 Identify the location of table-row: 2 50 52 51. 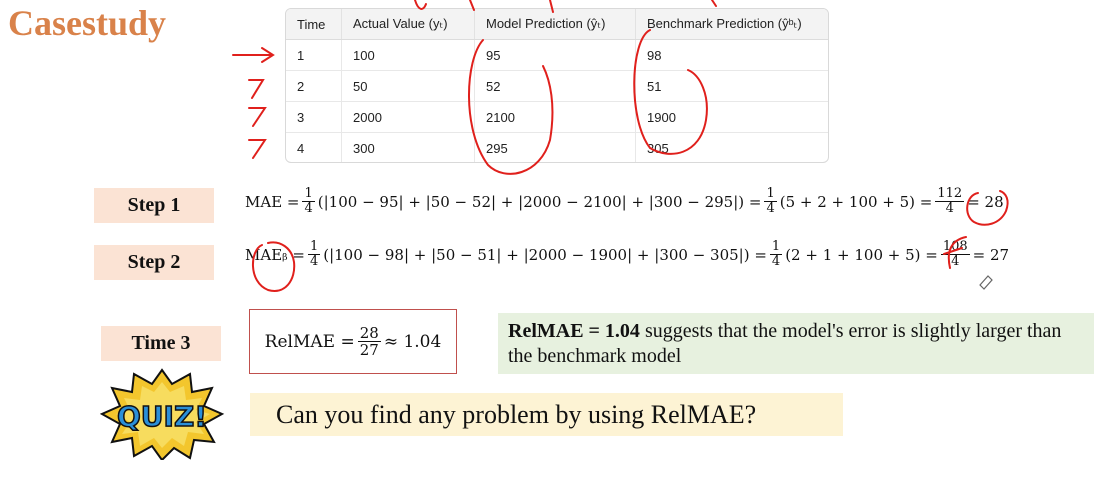
(557, 86).